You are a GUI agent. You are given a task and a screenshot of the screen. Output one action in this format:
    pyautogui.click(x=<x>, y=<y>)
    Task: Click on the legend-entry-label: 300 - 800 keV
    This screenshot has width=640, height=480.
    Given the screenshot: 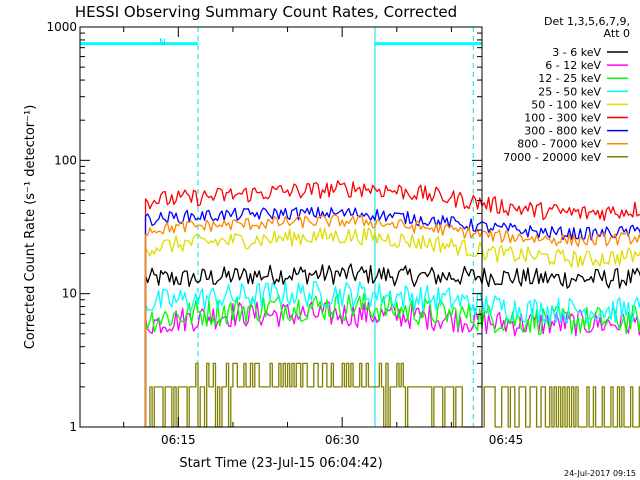 What is the action you would take?
    pyautogui.click(x=562, y=131)
    